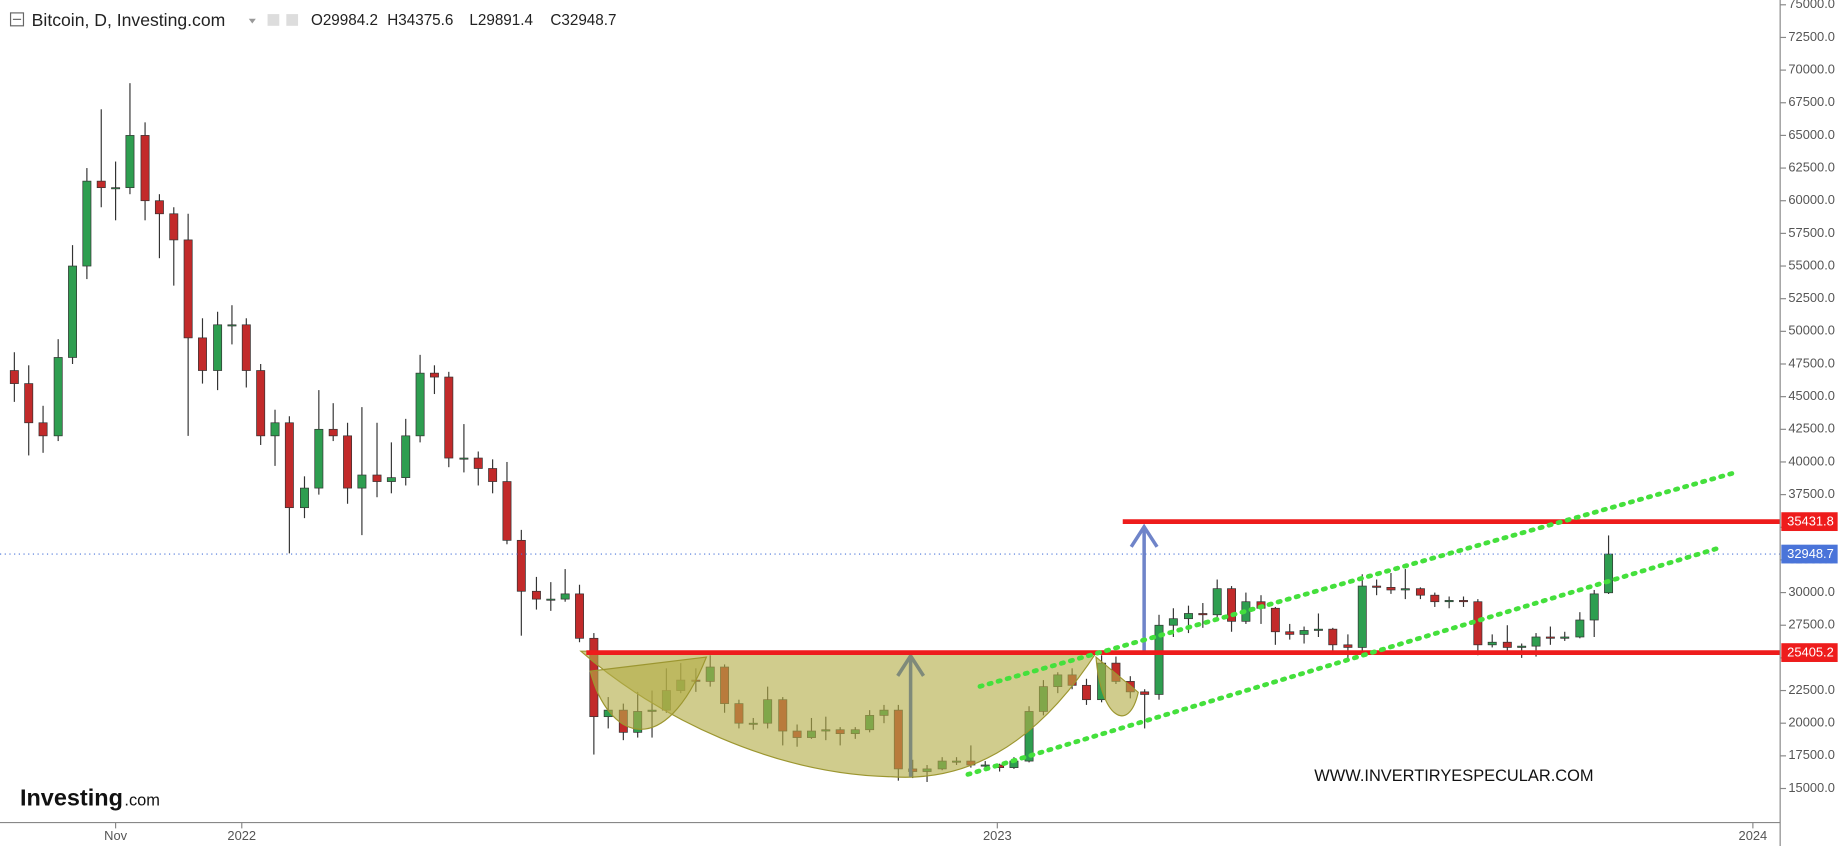 The width and height of the screenshot is (1840, 846). Describe the element at coordinates (241, 835) in the screenshot. I see `x-tick-label: 2022` at that location.